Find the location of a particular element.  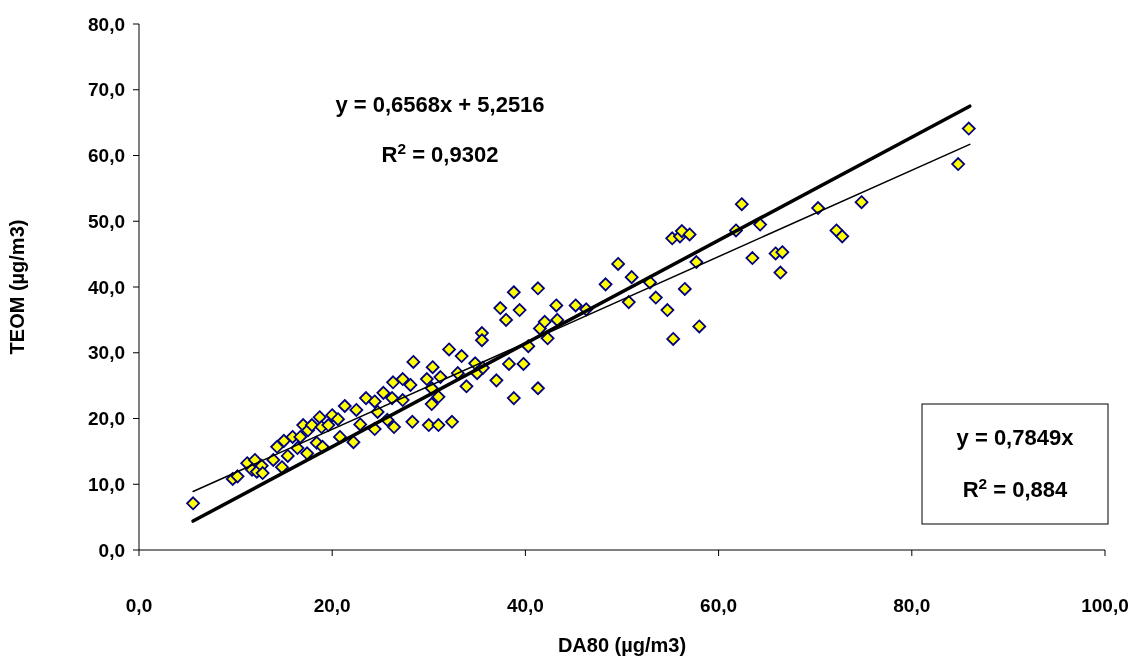

y-axis-title: TEOM (µg/m3) is located at coordinates (17, 287).